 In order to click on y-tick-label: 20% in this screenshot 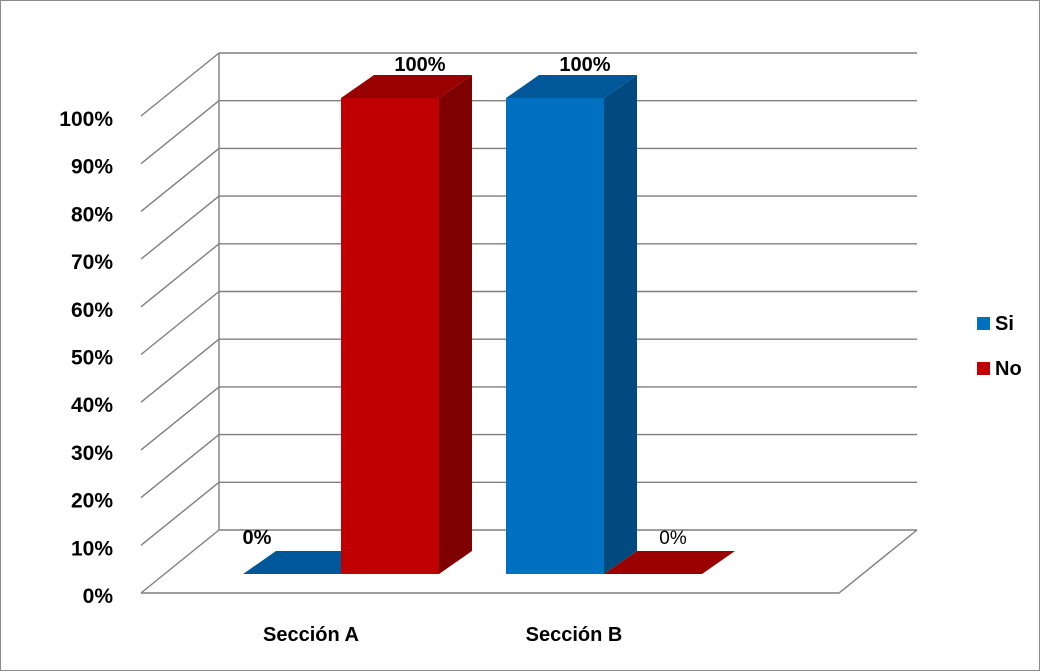, I will do `click(92, 501)`.